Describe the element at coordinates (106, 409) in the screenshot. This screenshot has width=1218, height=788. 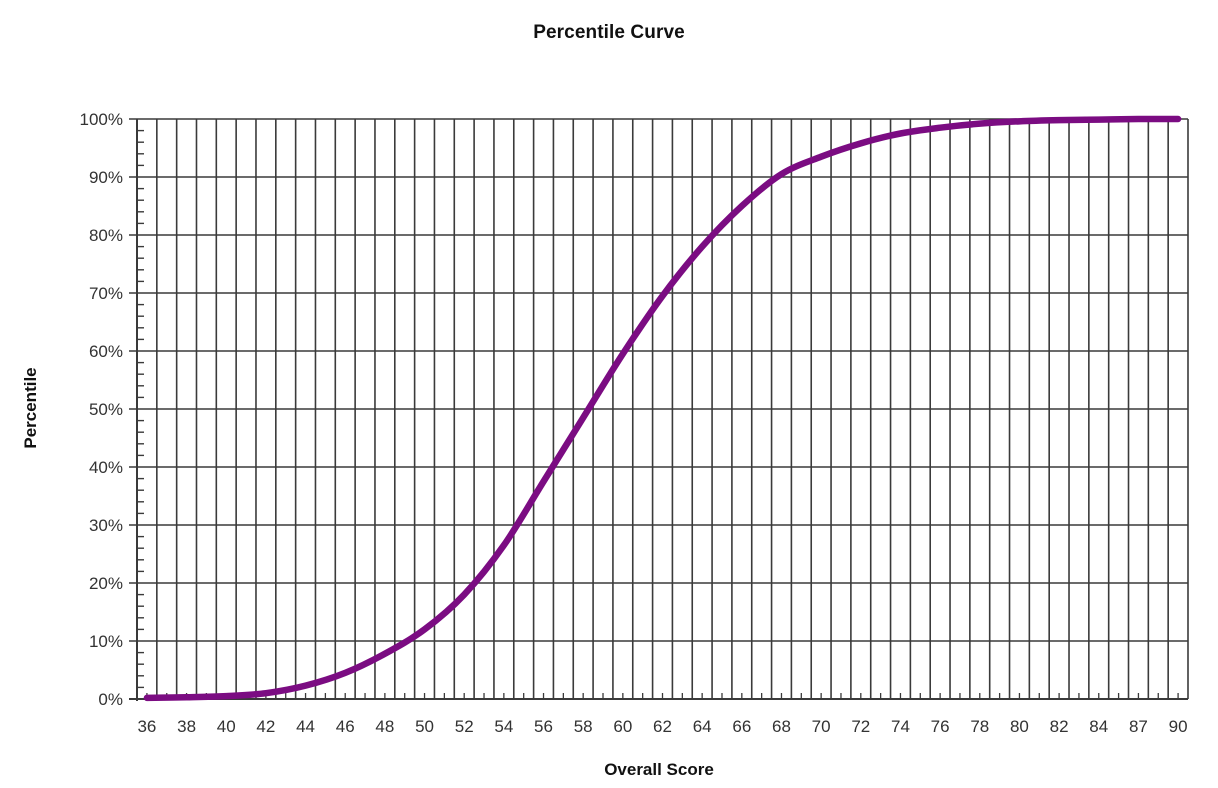
I see `y-tick-label: 50%` at that location.